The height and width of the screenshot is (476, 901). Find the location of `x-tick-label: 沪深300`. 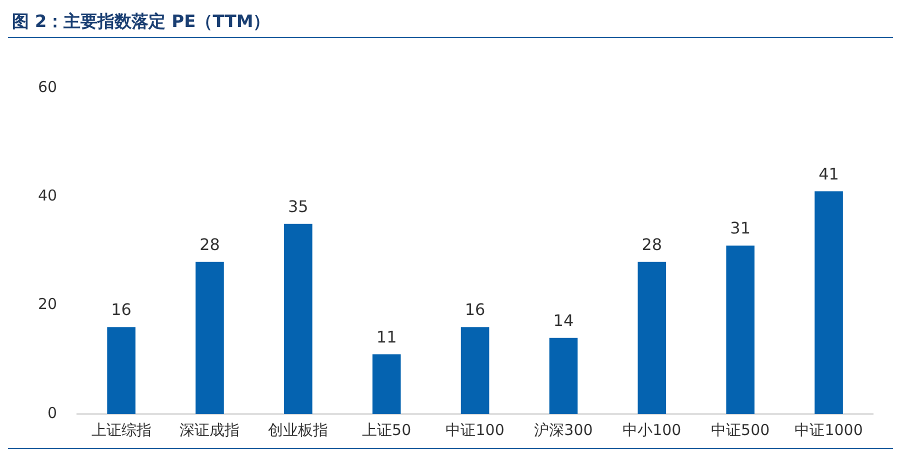

x-tick-label: 沪深300 is located at coordinates (563, 429).